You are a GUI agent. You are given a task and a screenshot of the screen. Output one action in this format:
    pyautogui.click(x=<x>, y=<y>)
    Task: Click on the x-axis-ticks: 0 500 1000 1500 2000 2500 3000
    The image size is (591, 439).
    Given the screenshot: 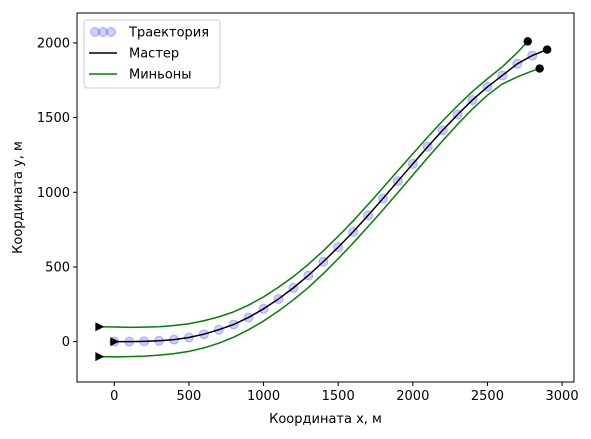 What is the action you would take?
    pyautogui.click(x=344, y=393)
    